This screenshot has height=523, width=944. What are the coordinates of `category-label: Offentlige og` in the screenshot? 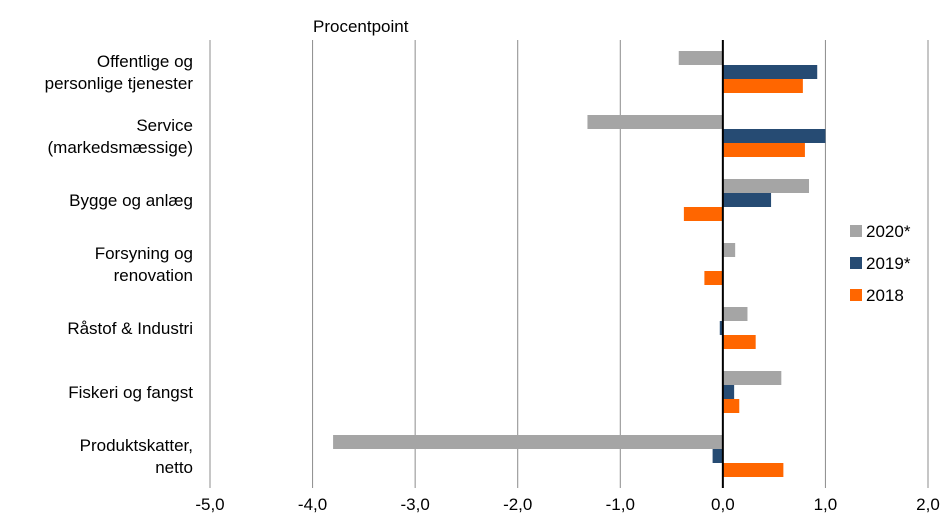 It's located at (145, 61).